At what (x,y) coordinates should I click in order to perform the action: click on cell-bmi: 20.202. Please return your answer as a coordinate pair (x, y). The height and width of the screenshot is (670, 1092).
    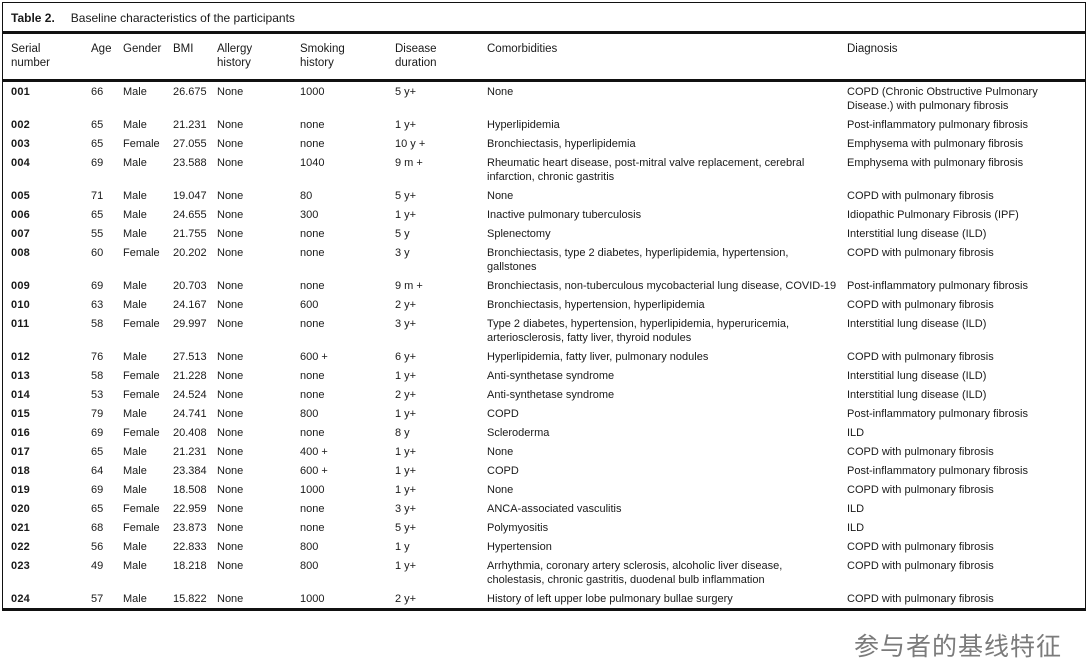
    Looking at the image, I should click on (190, 252).